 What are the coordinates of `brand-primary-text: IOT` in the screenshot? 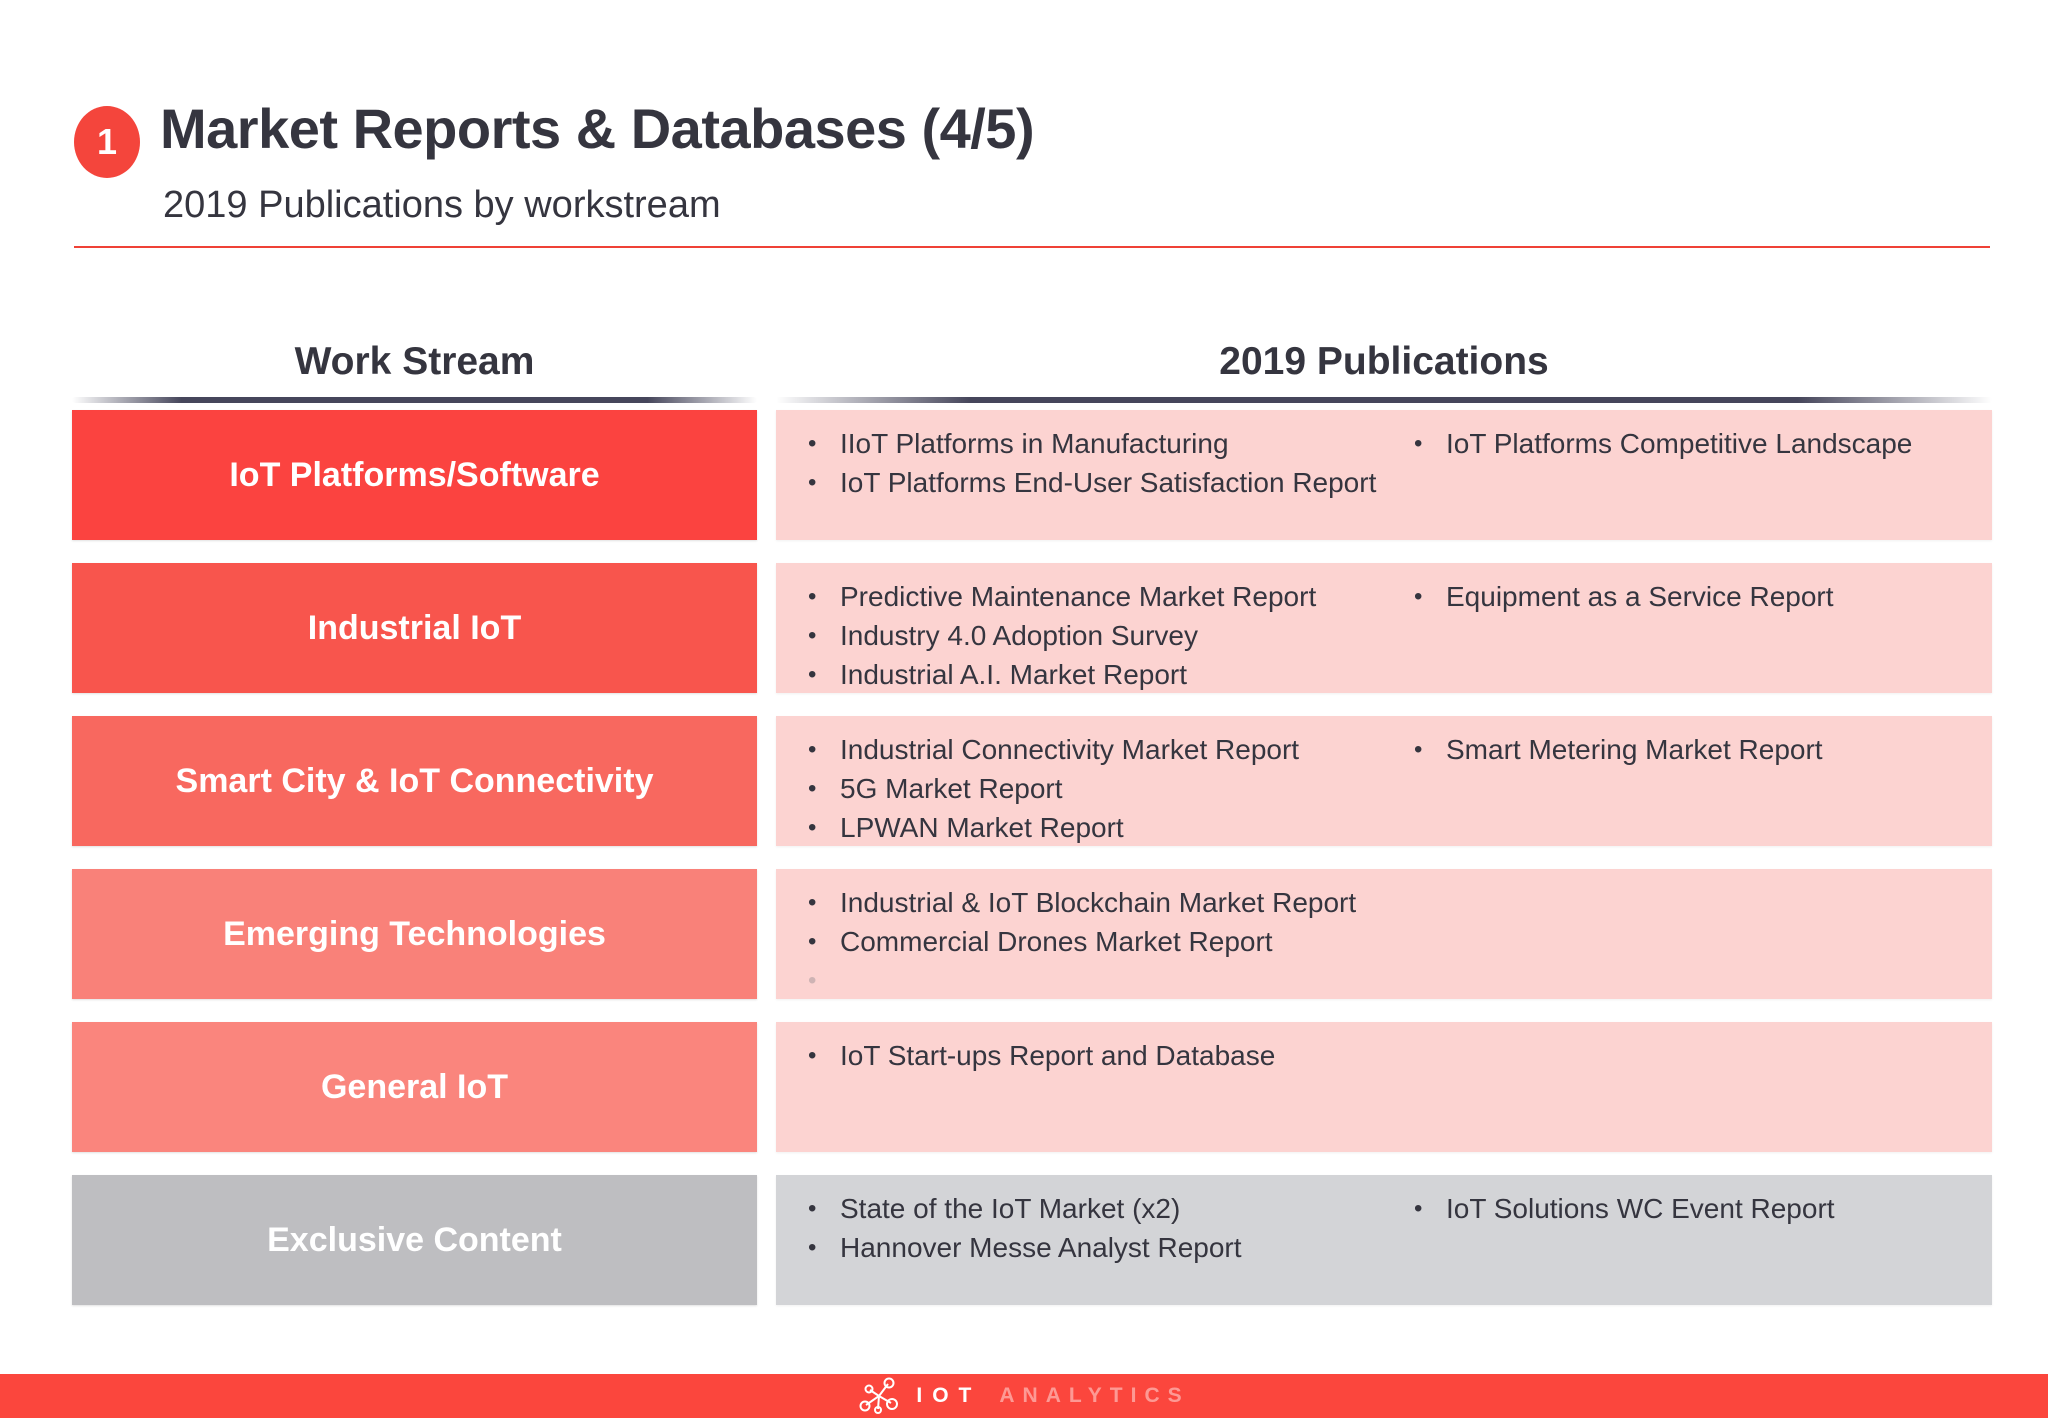 It's located at (949, 1395).